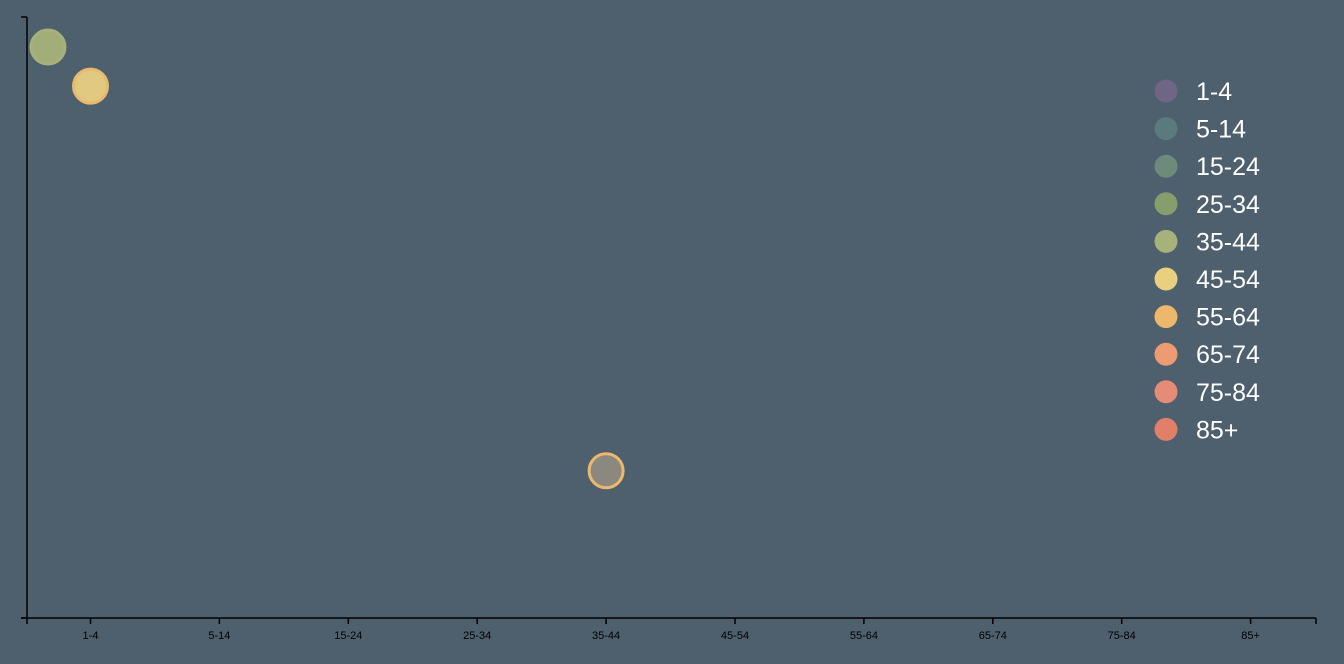 The image size is (1344, 664). What do you see at coordinates (1214, 92) in the screenshot?
I see `legend-label: 1-4` at bounding box center [1214, 92].